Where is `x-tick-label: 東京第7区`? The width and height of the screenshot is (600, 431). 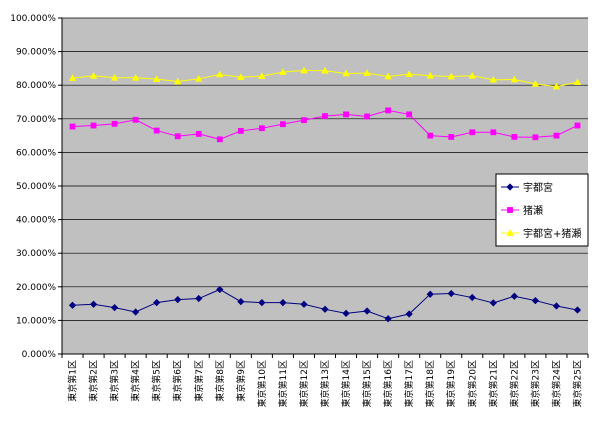
x-tick-label: 東京第7区 is located at coordinates (199, 381).